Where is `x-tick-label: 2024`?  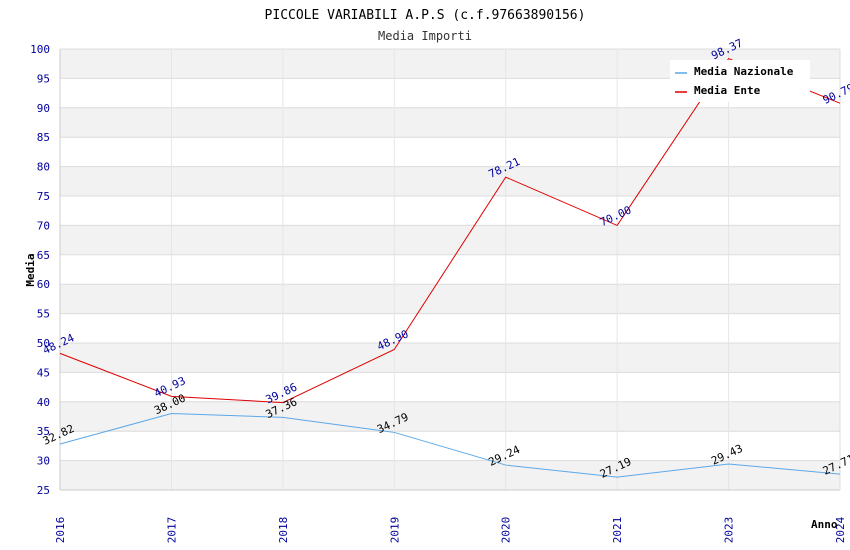
x-tick-label: 2024 is located at coordinates (840, 529).